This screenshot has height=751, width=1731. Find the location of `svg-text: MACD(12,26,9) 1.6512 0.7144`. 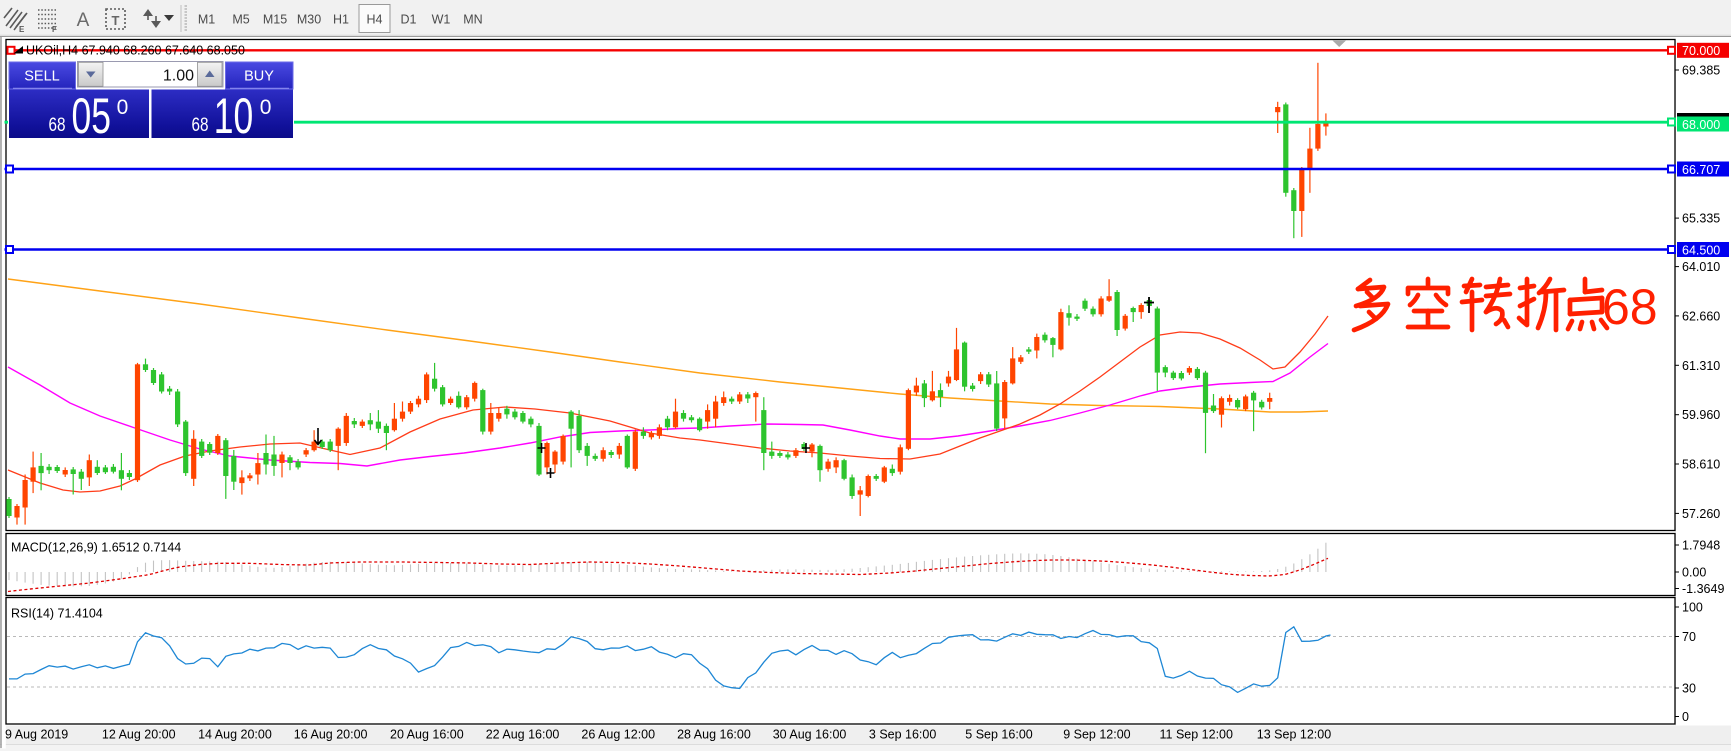

svg-text: MACD(12,26,9) 1.6512 0.7144 is located at coordinates (96, 548).